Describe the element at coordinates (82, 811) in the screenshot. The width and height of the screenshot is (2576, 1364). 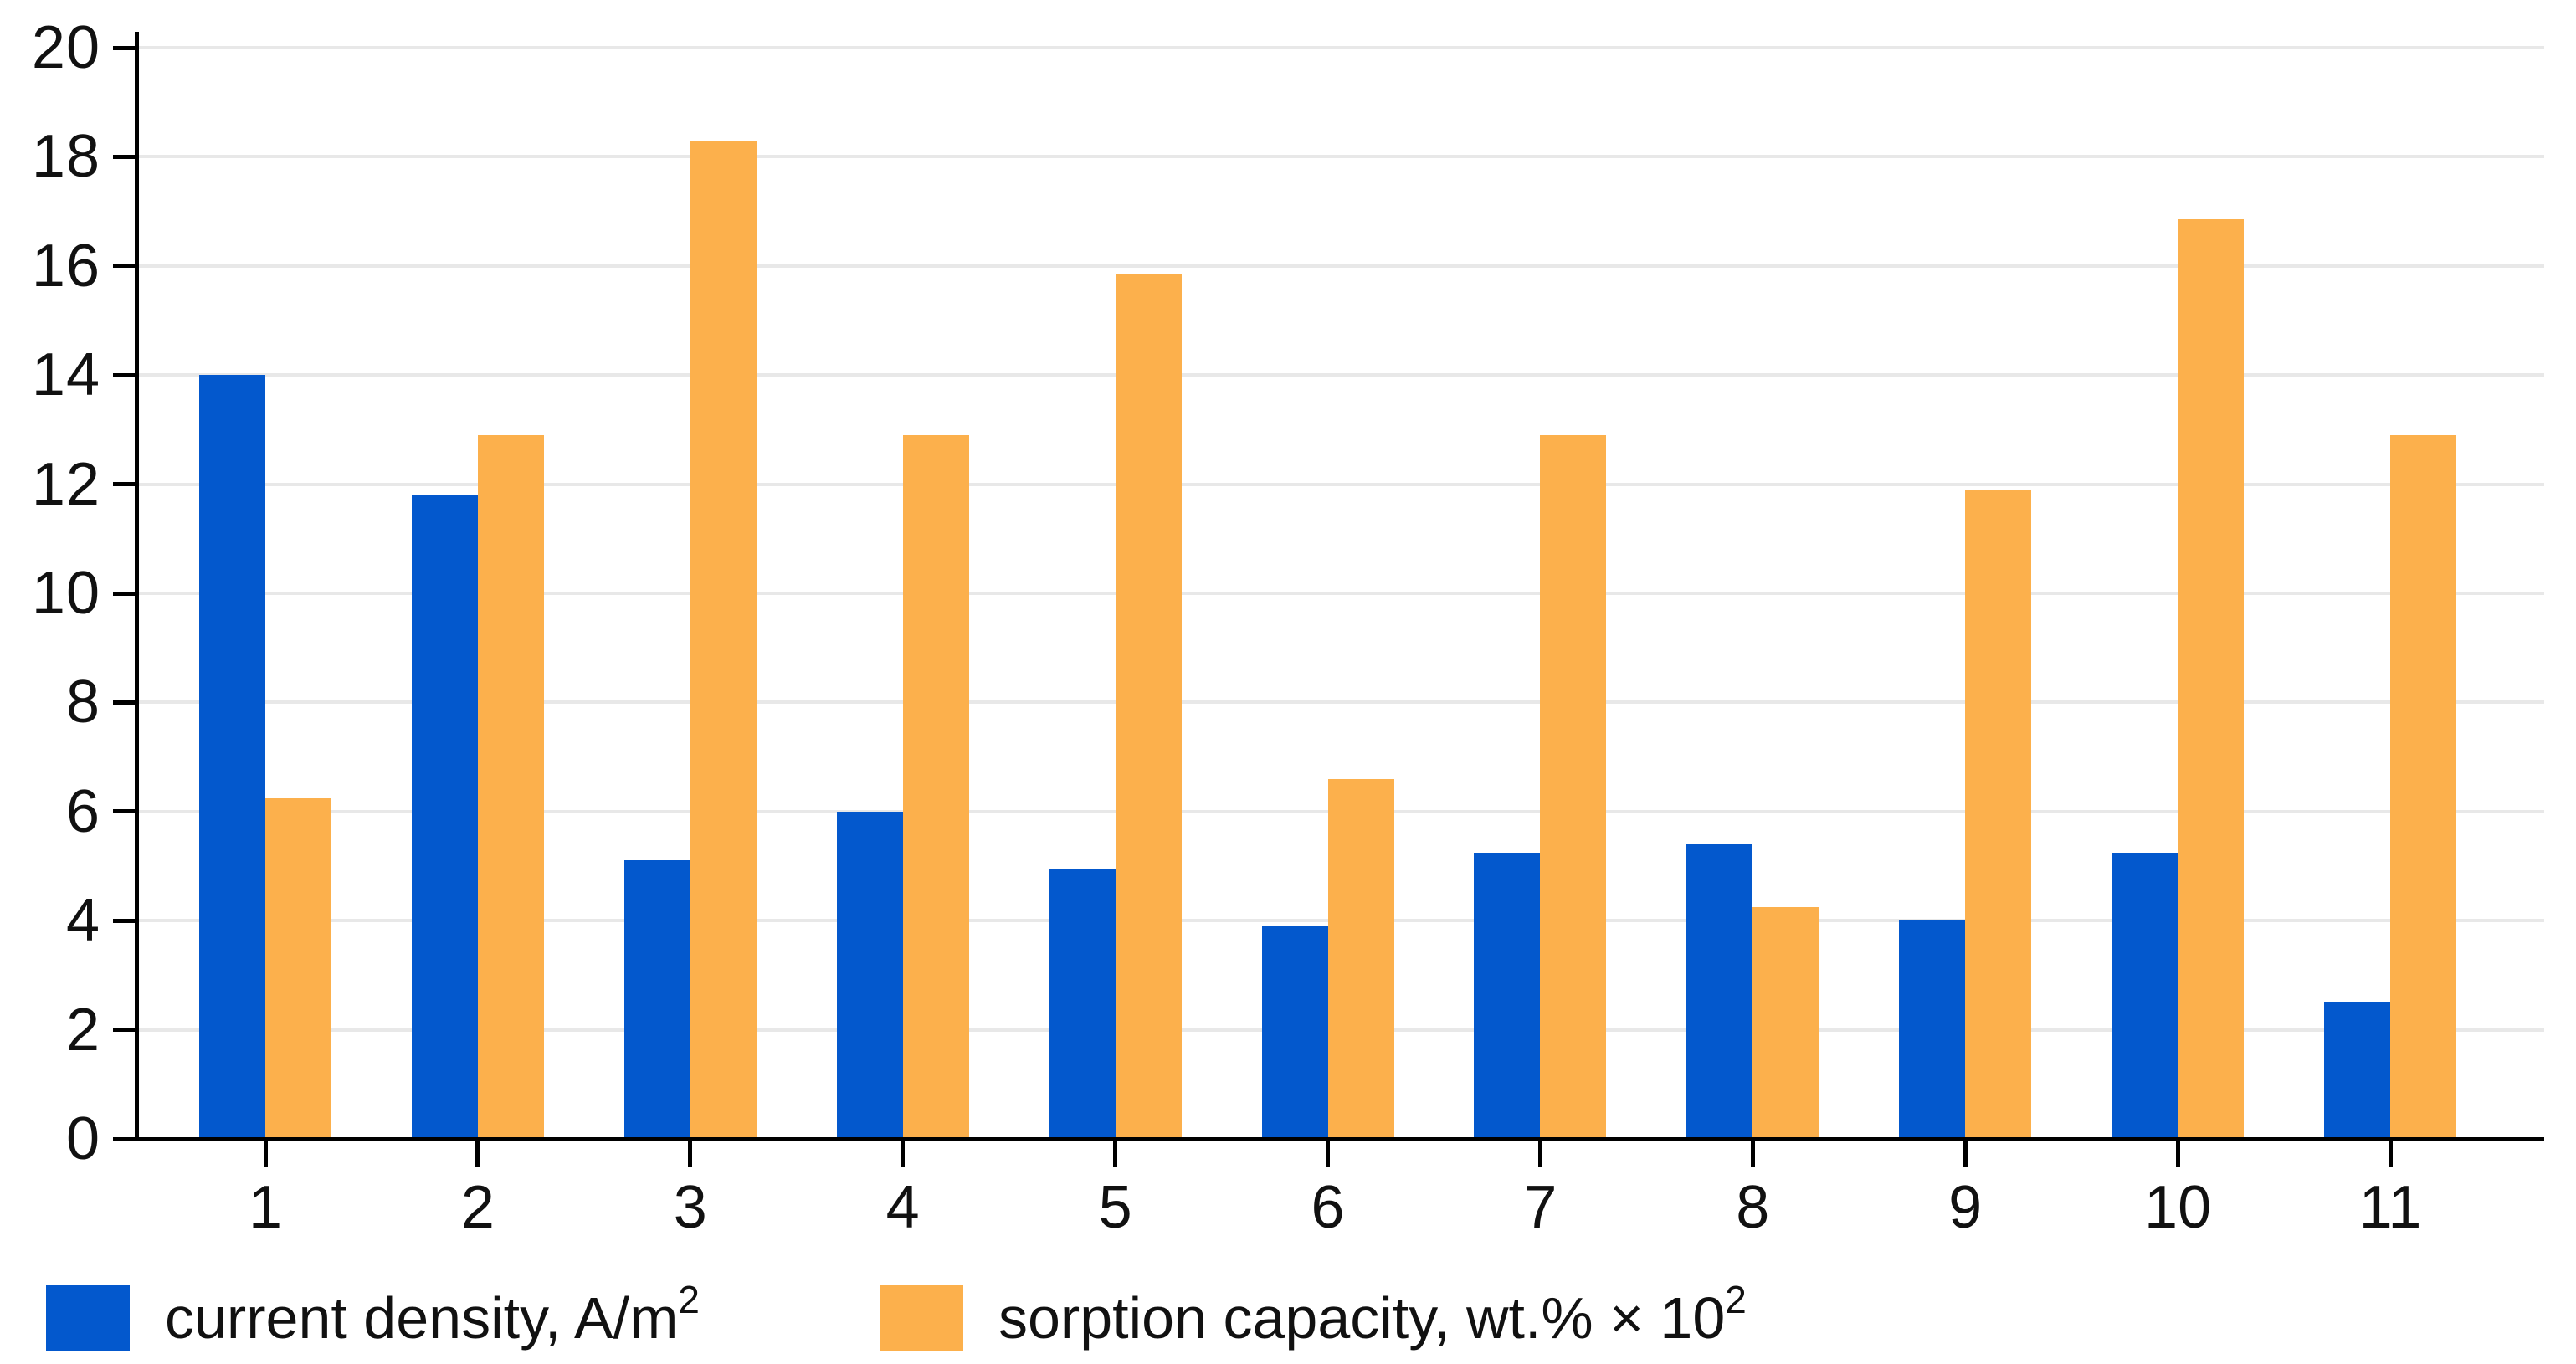
I see `y-tick-label-6: 6` at that location.